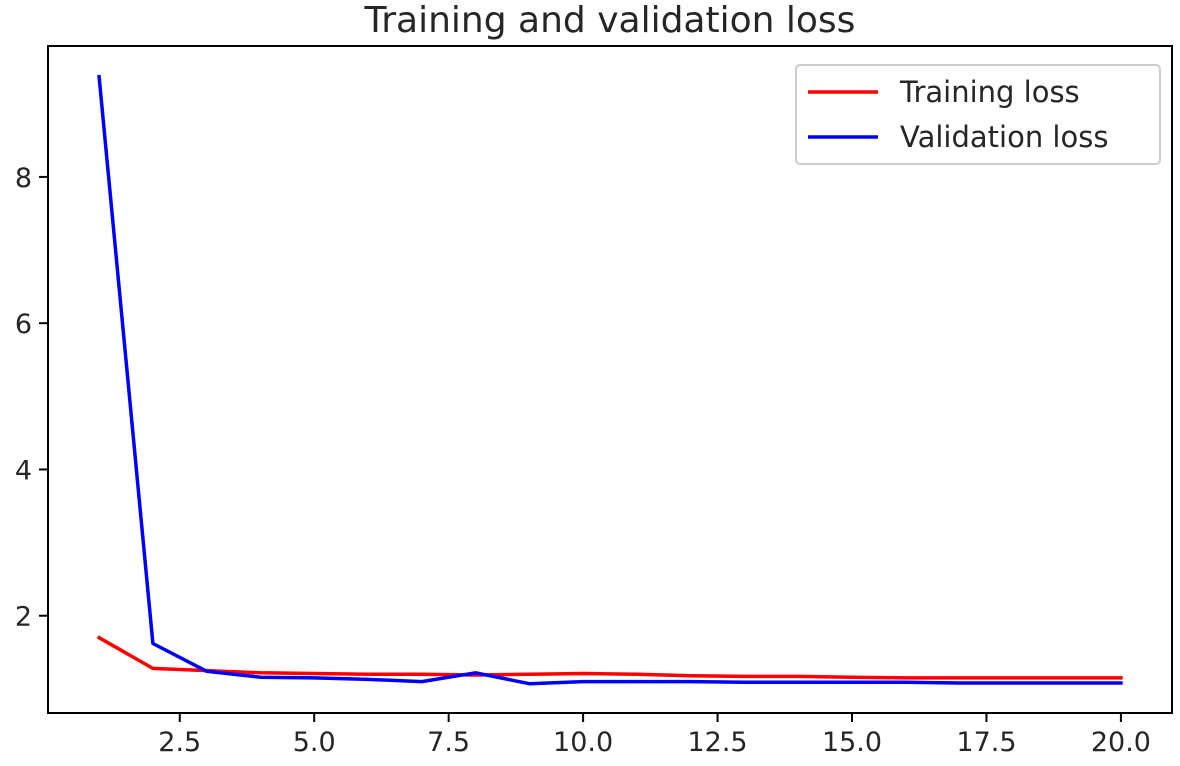  Describe the element at coordinates (610, 20) in the screenshot. I see `chart-title: Training and validation loss` at that location.